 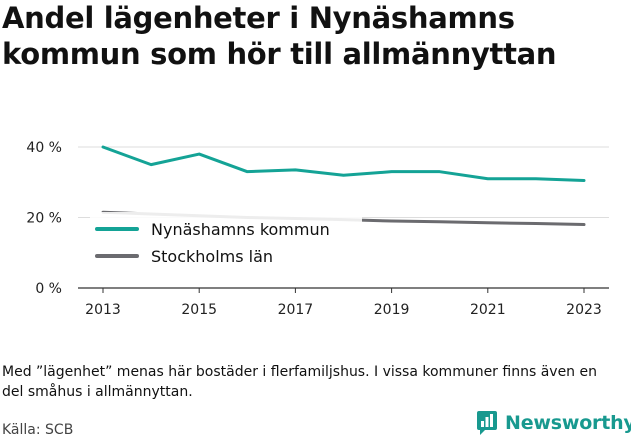 I want to click on newsworthy-logo-icon, so click(x=487, y=423).